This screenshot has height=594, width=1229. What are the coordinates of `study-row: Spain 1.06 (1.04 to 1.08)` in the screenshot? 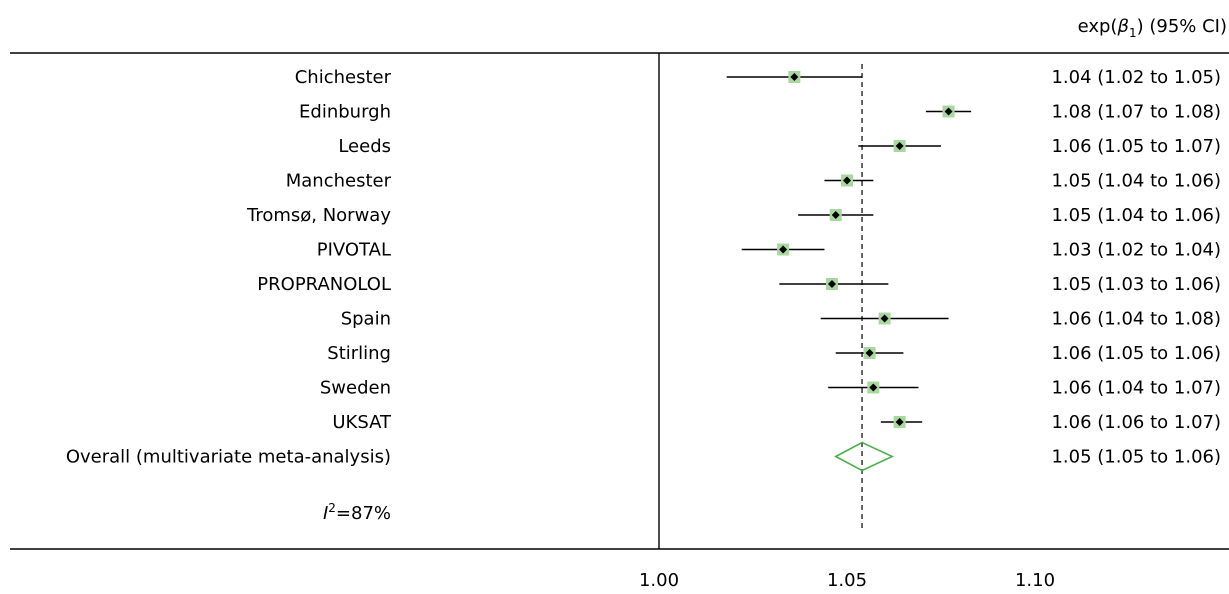 It's located at (781, 319).